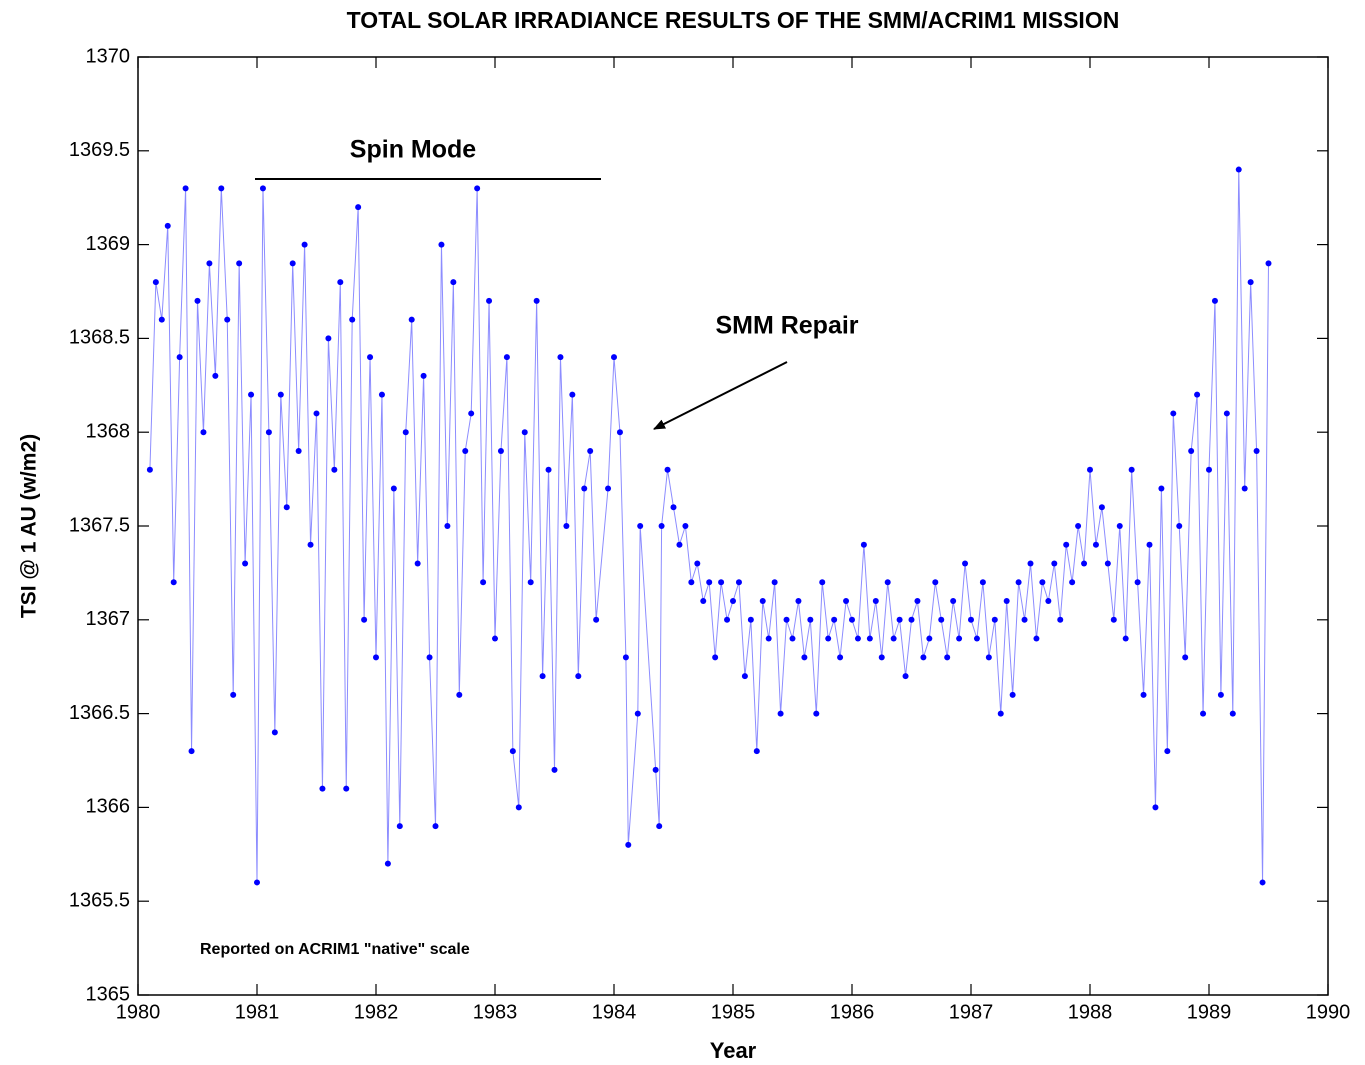 The width and height of the screenshot is (1365, 1065). What do you see at coordinates (733, 1012) in the screenshot?
I see `x-tick-label: 1985` at bounding box center [733, 1012].